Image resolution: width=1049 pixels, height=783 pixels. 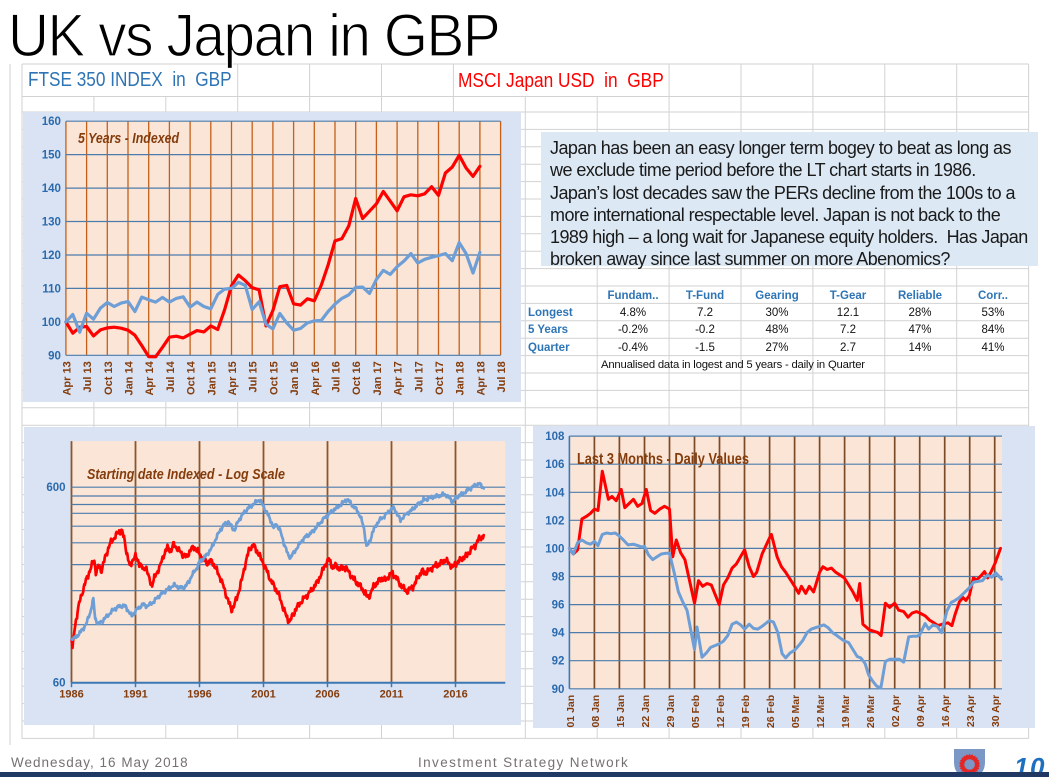 I want to click on svg-text: 104, so click(x=555, y=493).